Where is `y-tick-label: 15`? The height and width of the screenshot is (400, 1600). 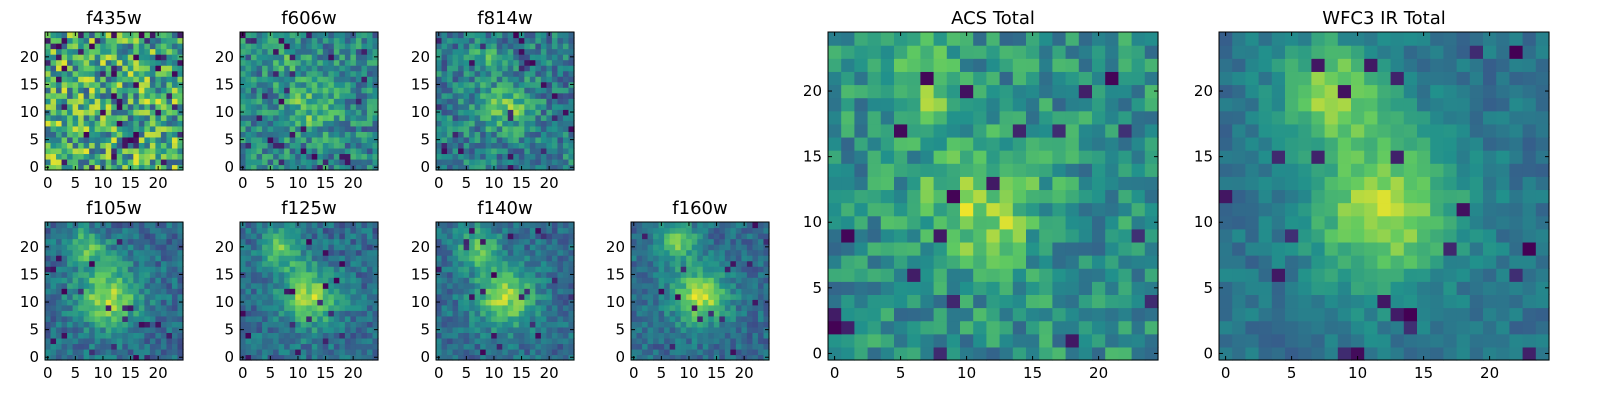
y-tick-label: 15 is located at coordinates (29, 274).